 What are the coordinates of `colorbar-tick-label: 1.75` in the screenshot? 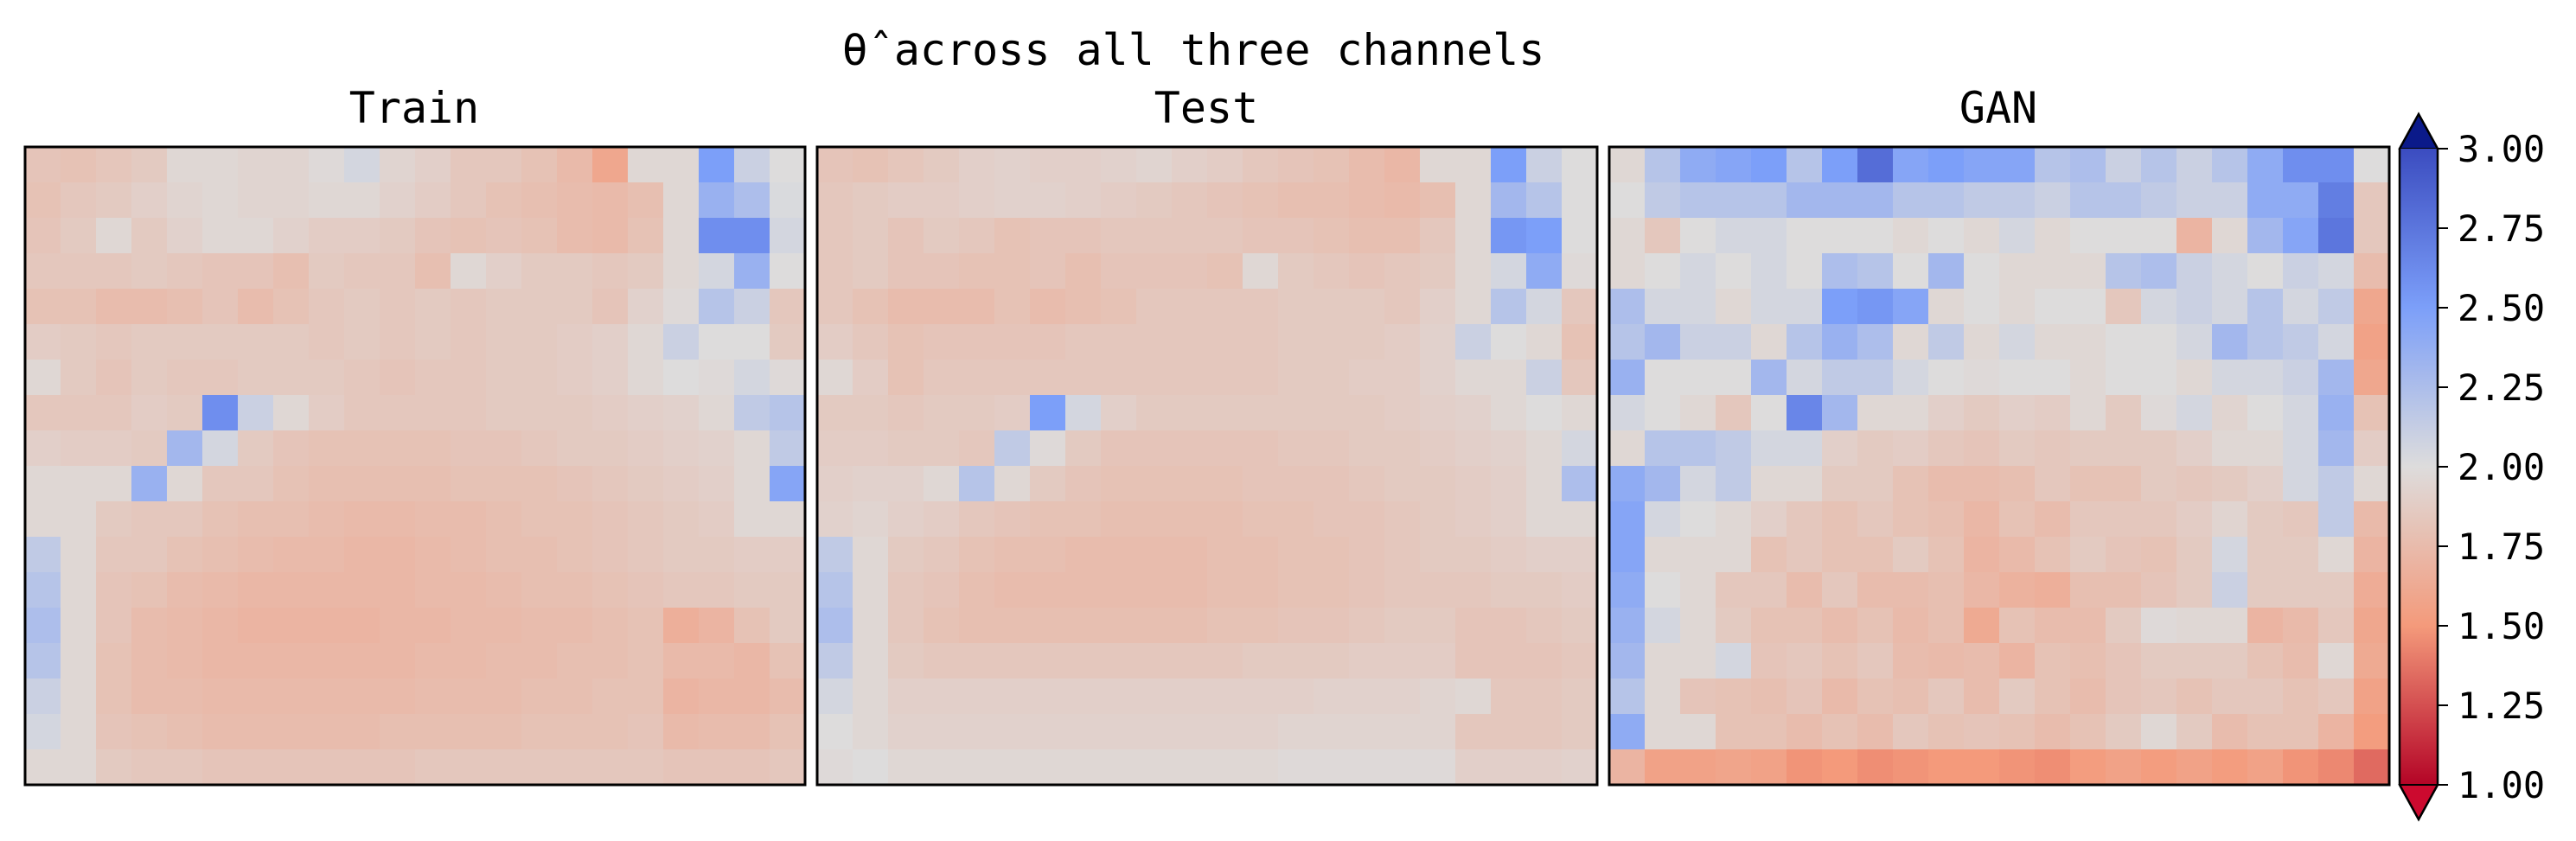 It's located at (2502, 547).